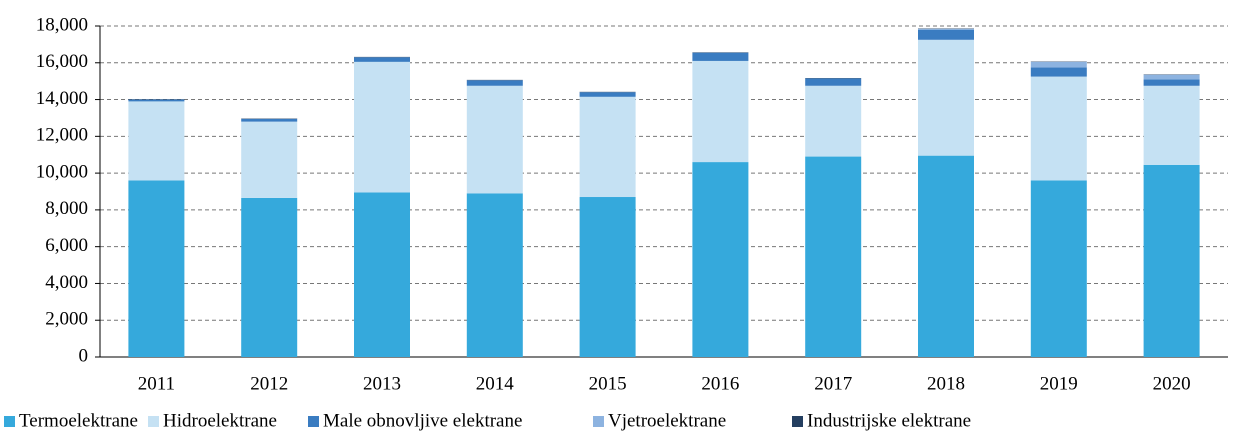  Describe the element at coordinates (220, 420) in the screenshot. I see `legend-label: Hidroelektrane` at that location.